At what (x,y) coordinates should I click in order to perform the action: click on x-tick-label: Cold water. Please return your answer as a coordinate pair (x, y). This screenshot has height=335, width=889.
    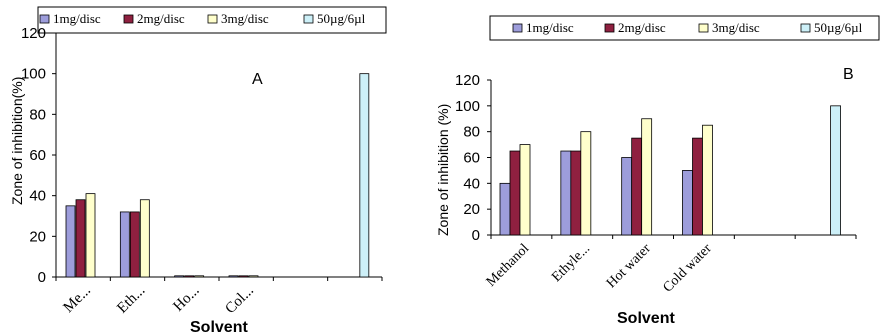
    Looking at the image, I should click on (687, 268).